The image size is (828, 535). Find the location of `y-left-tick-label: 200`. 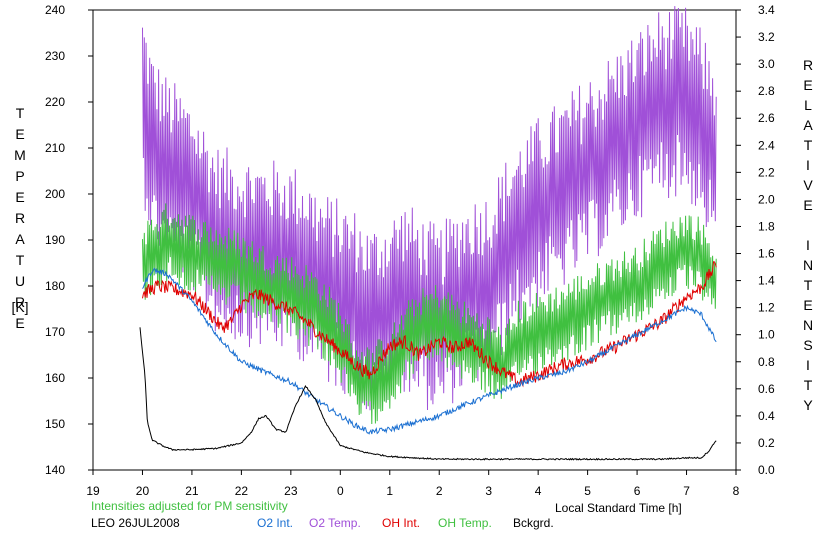

y-left-tick-label: 200 is located at coordinates (55, 194).